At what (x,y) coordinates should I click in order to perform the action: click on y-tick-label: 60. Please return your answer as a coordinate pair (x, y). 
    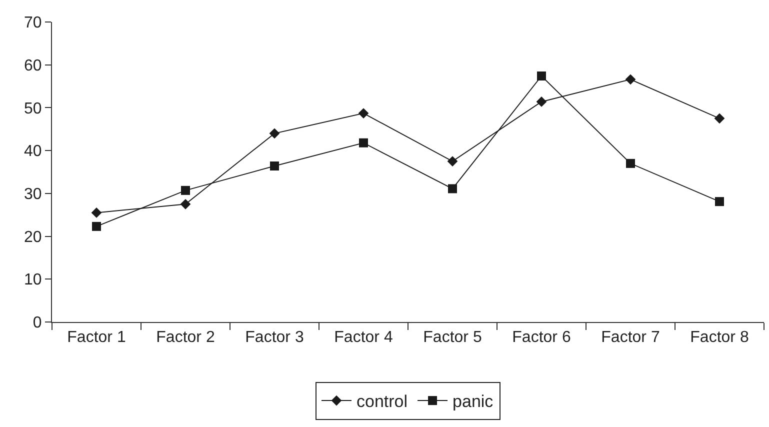
    Looking at the image, I should click on (33, 65).